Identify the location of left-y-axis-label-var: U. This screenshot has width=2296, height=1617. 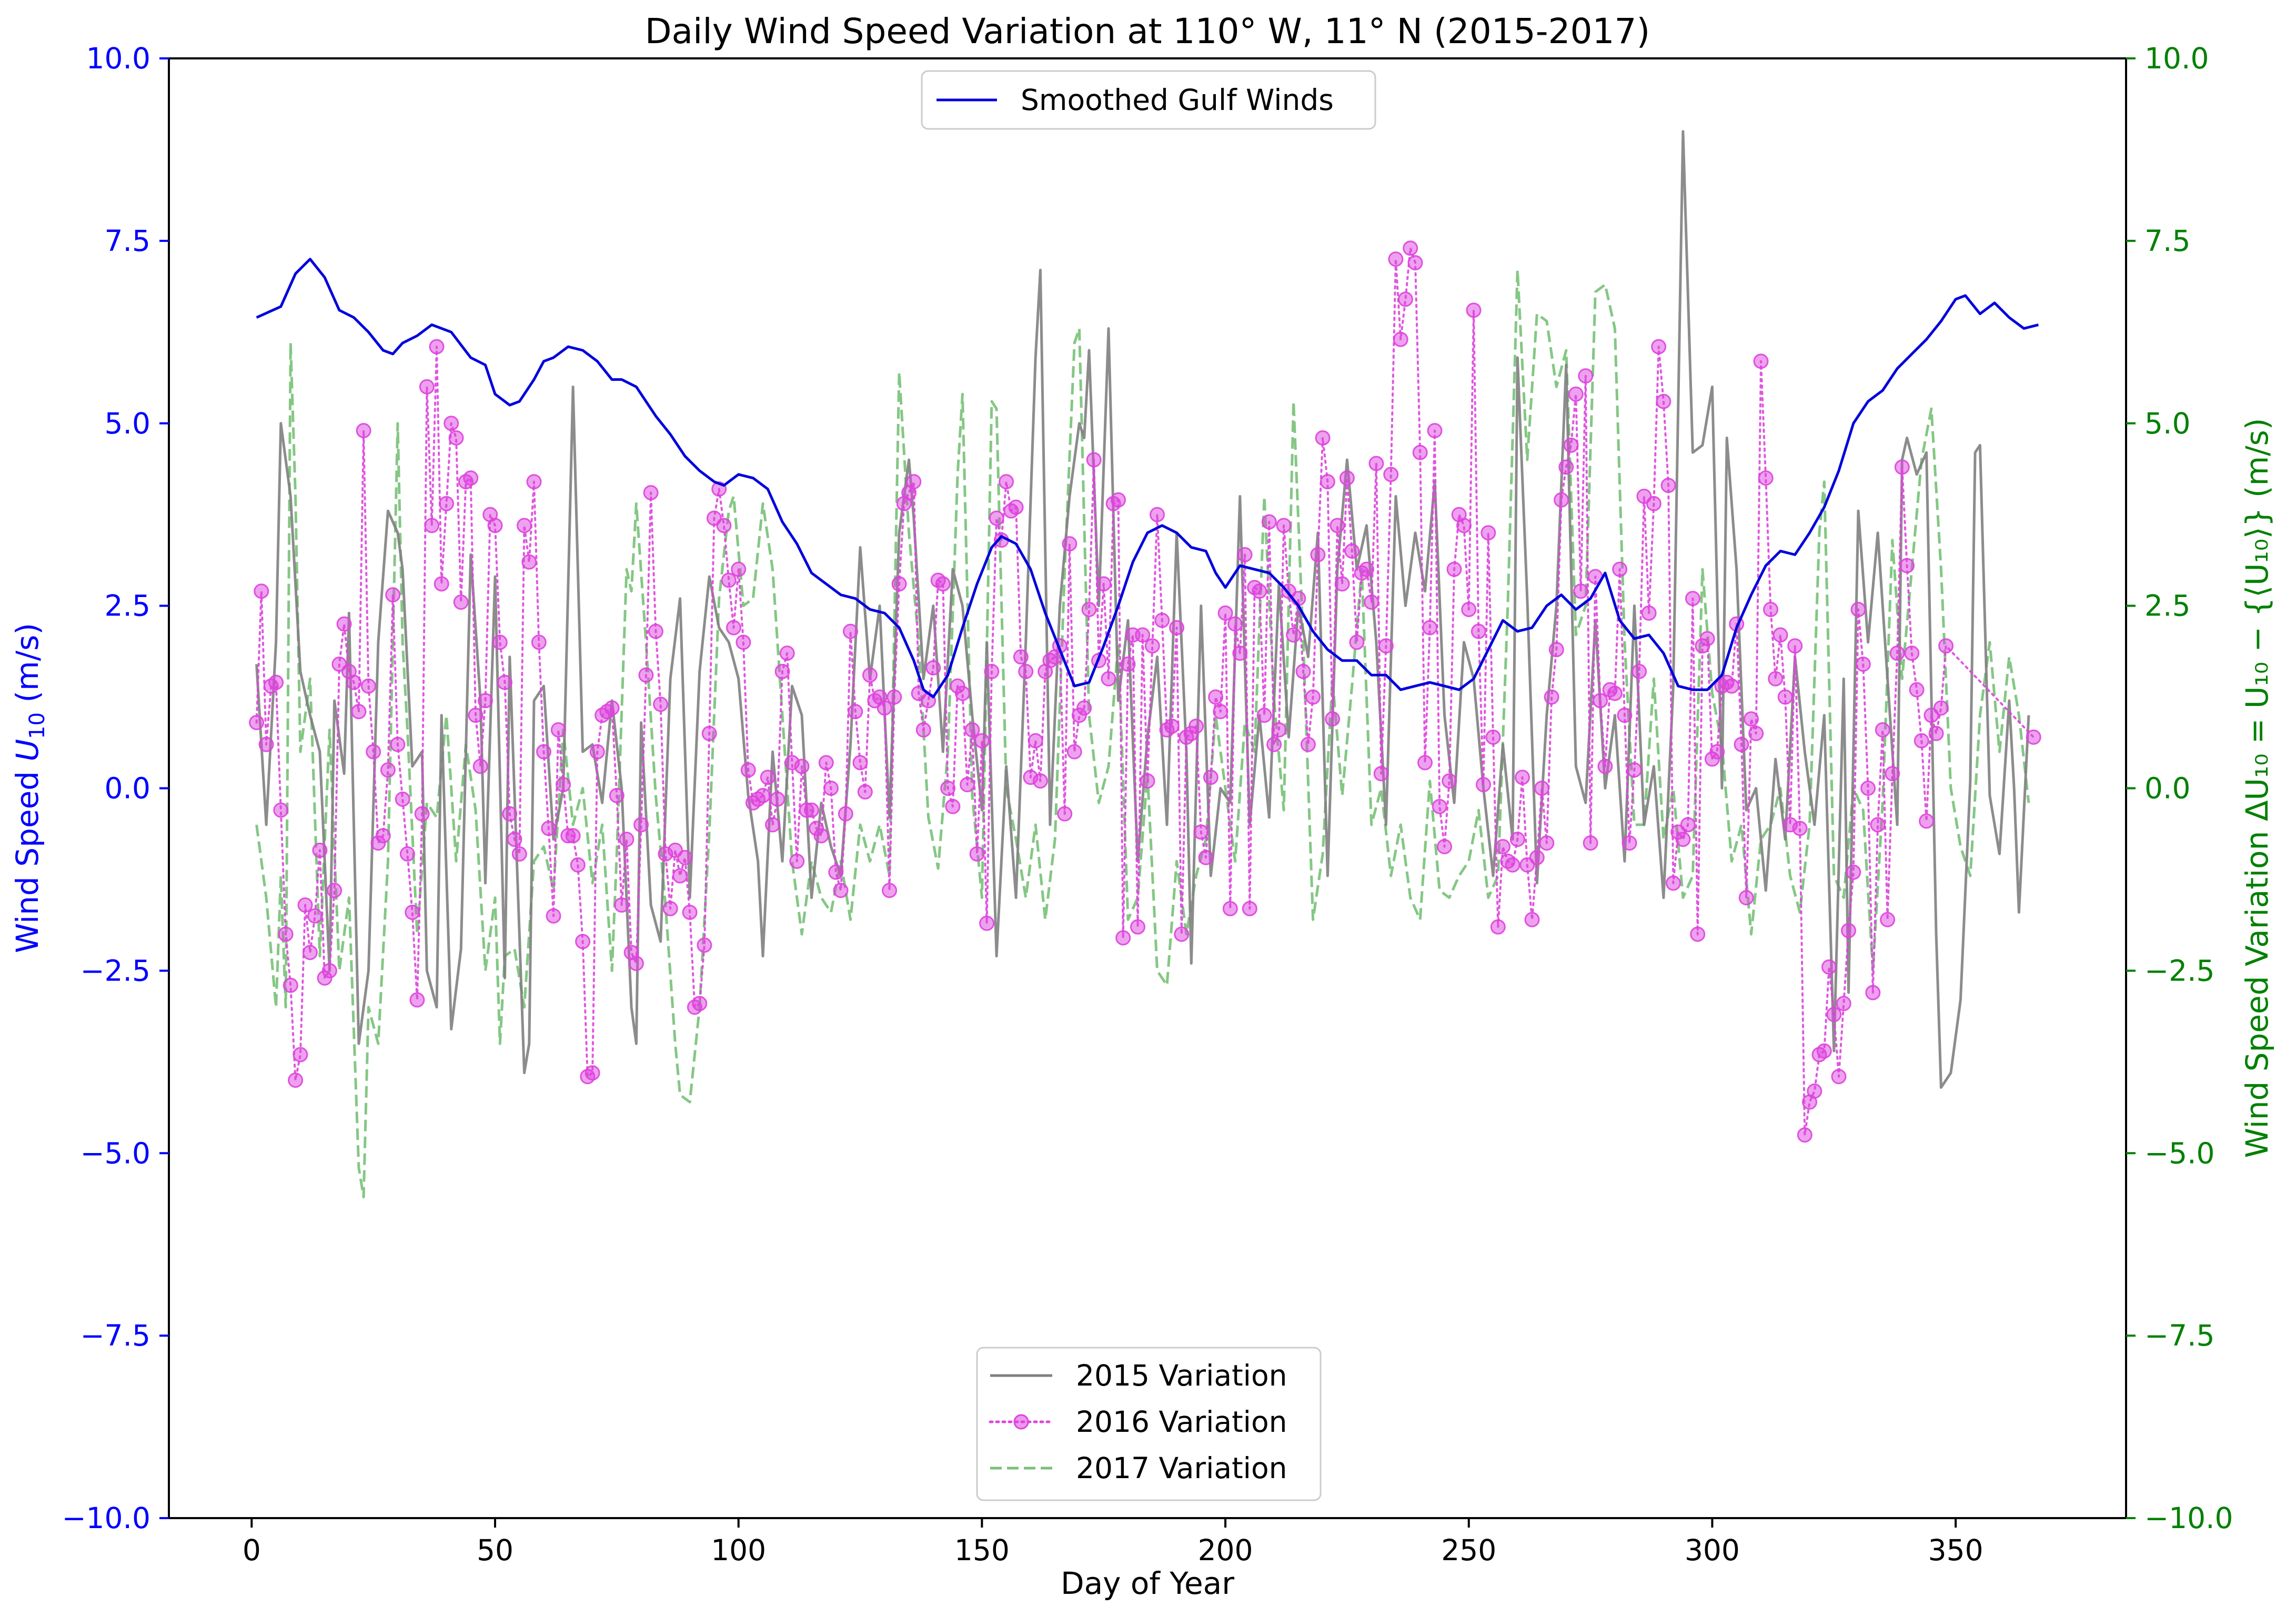
(27, 750).